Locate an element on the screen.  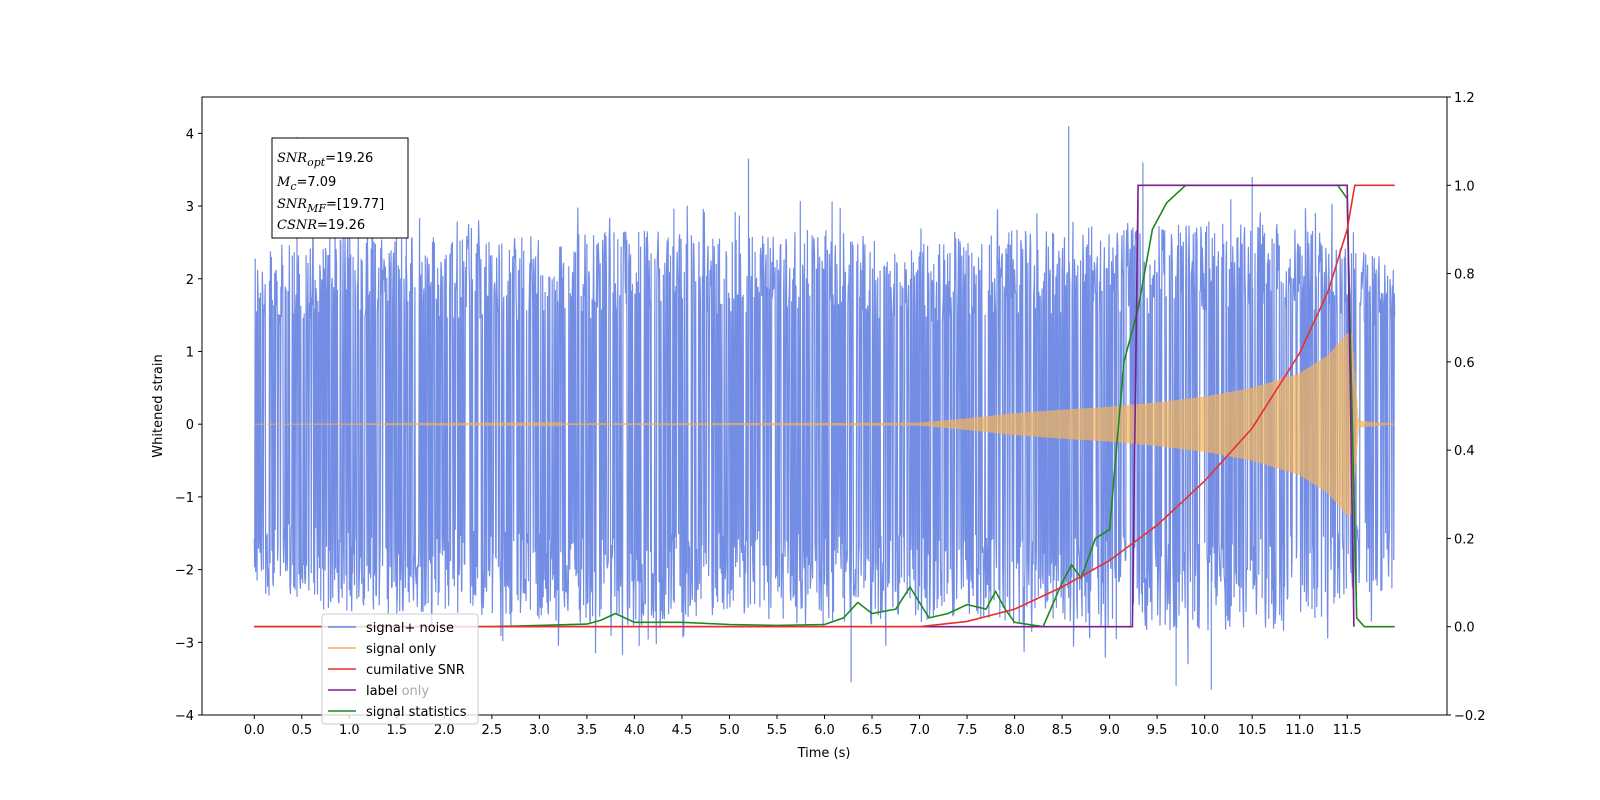
y-right-tick-label: 0.0 is located at coordinates (1464, 628).